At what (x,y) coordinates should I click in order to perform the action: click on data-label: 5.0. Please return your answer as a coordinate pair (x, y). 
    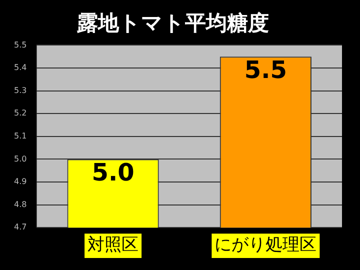
    Looking at the image, I should click on (113, 172).